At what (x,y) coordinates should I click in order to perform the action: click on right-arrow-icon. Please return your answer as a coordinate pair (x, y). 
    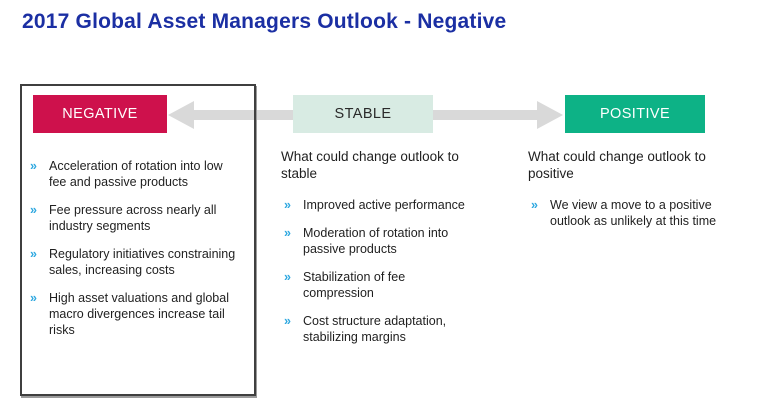
    Looking at the image, I should click on (498, 115).